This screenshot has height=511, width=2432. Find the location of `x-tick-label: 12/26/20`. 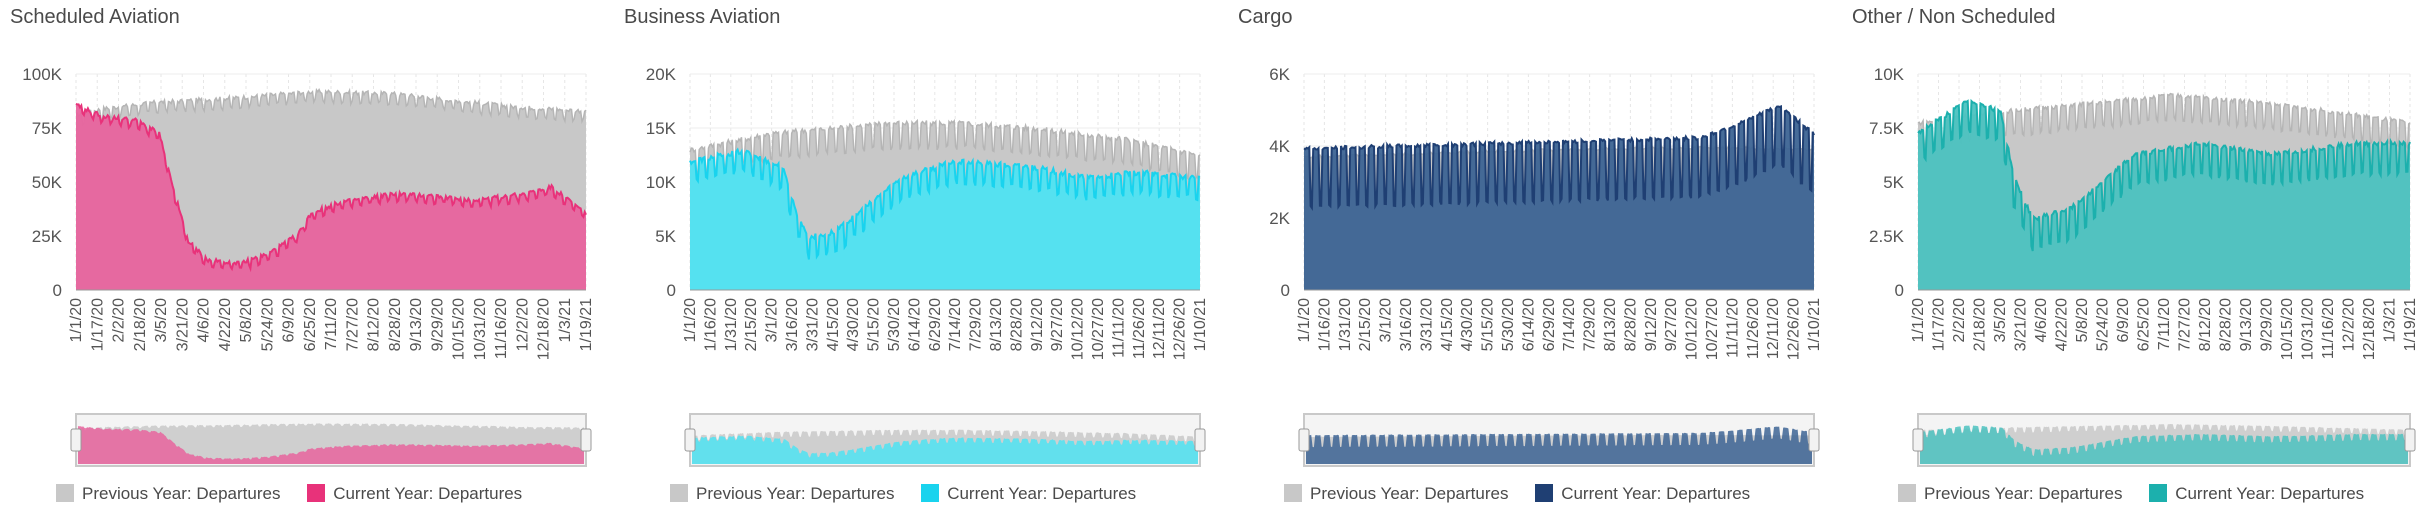

x-tick-label: 12/26/20 is located at coordinates (1794, 329).